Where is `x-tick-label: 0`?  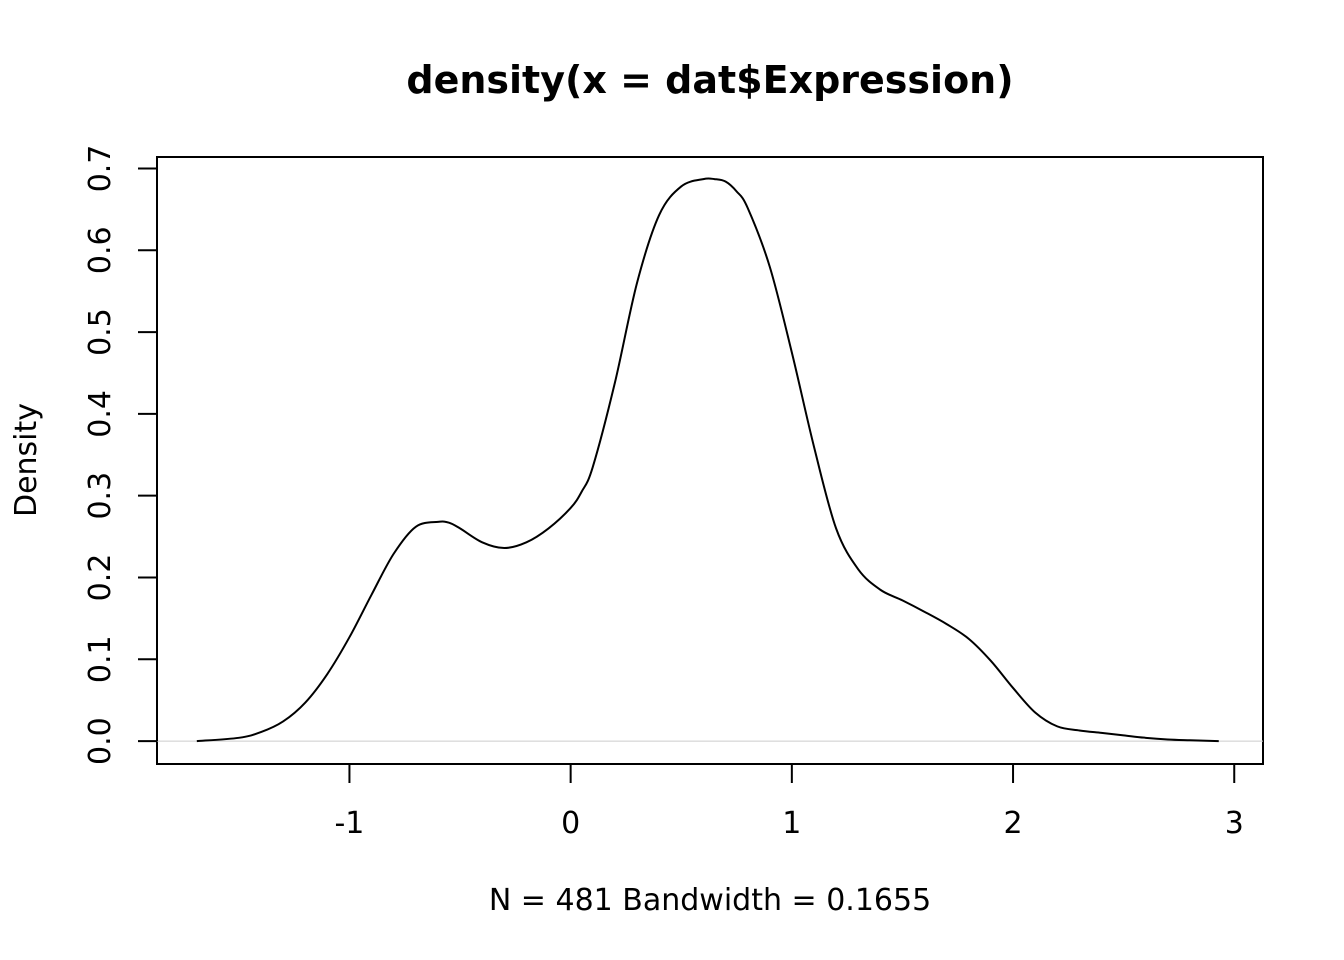
x-tick-label: 0 is located at coordinates (570, 823).